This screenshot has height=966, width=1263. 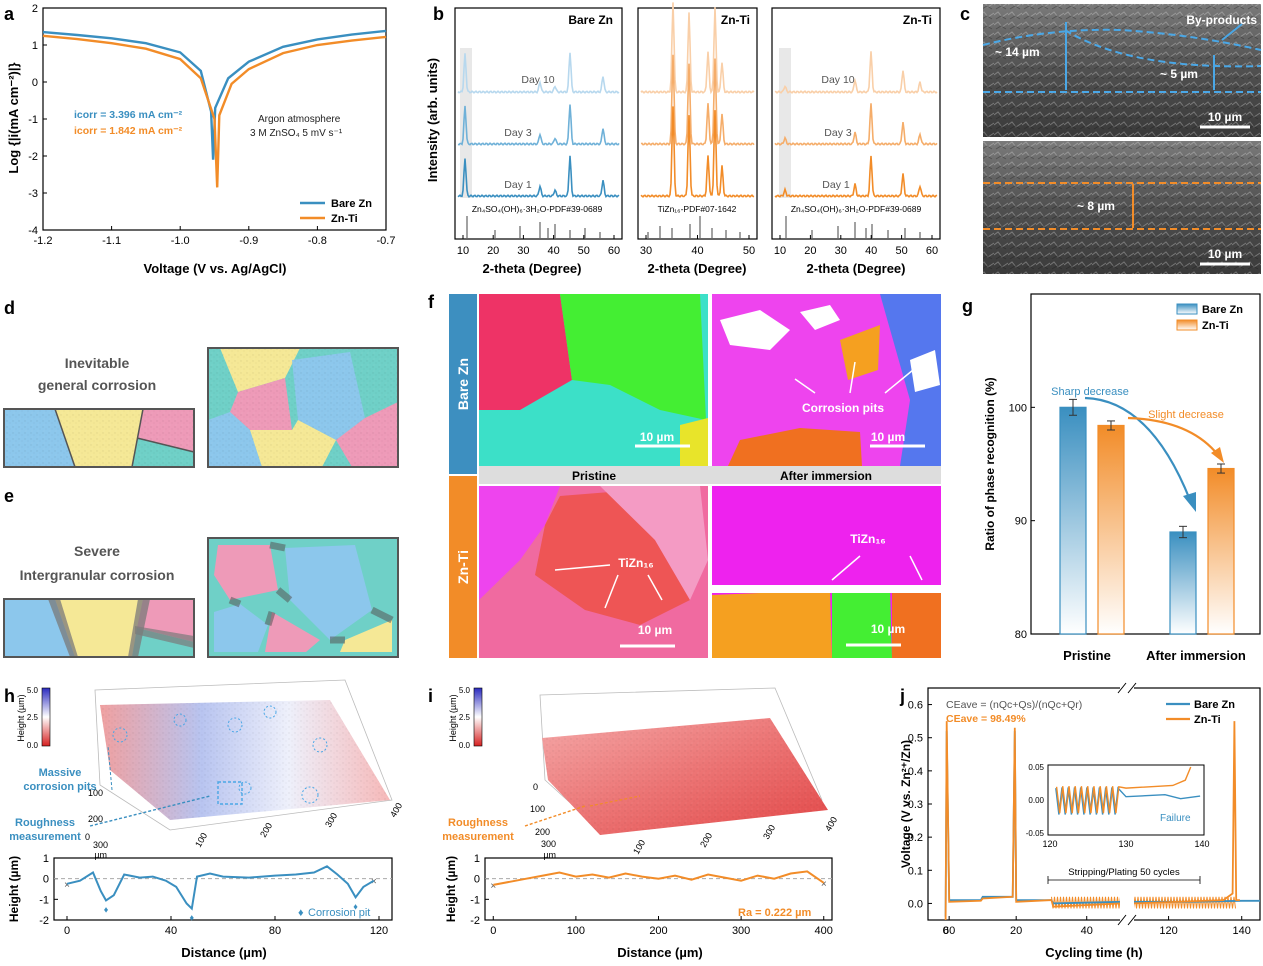 What do you see at coordinates (1021, 522) in the screenshot?
I see `y-tick-label: 90` at bounding box center [1021, 522].